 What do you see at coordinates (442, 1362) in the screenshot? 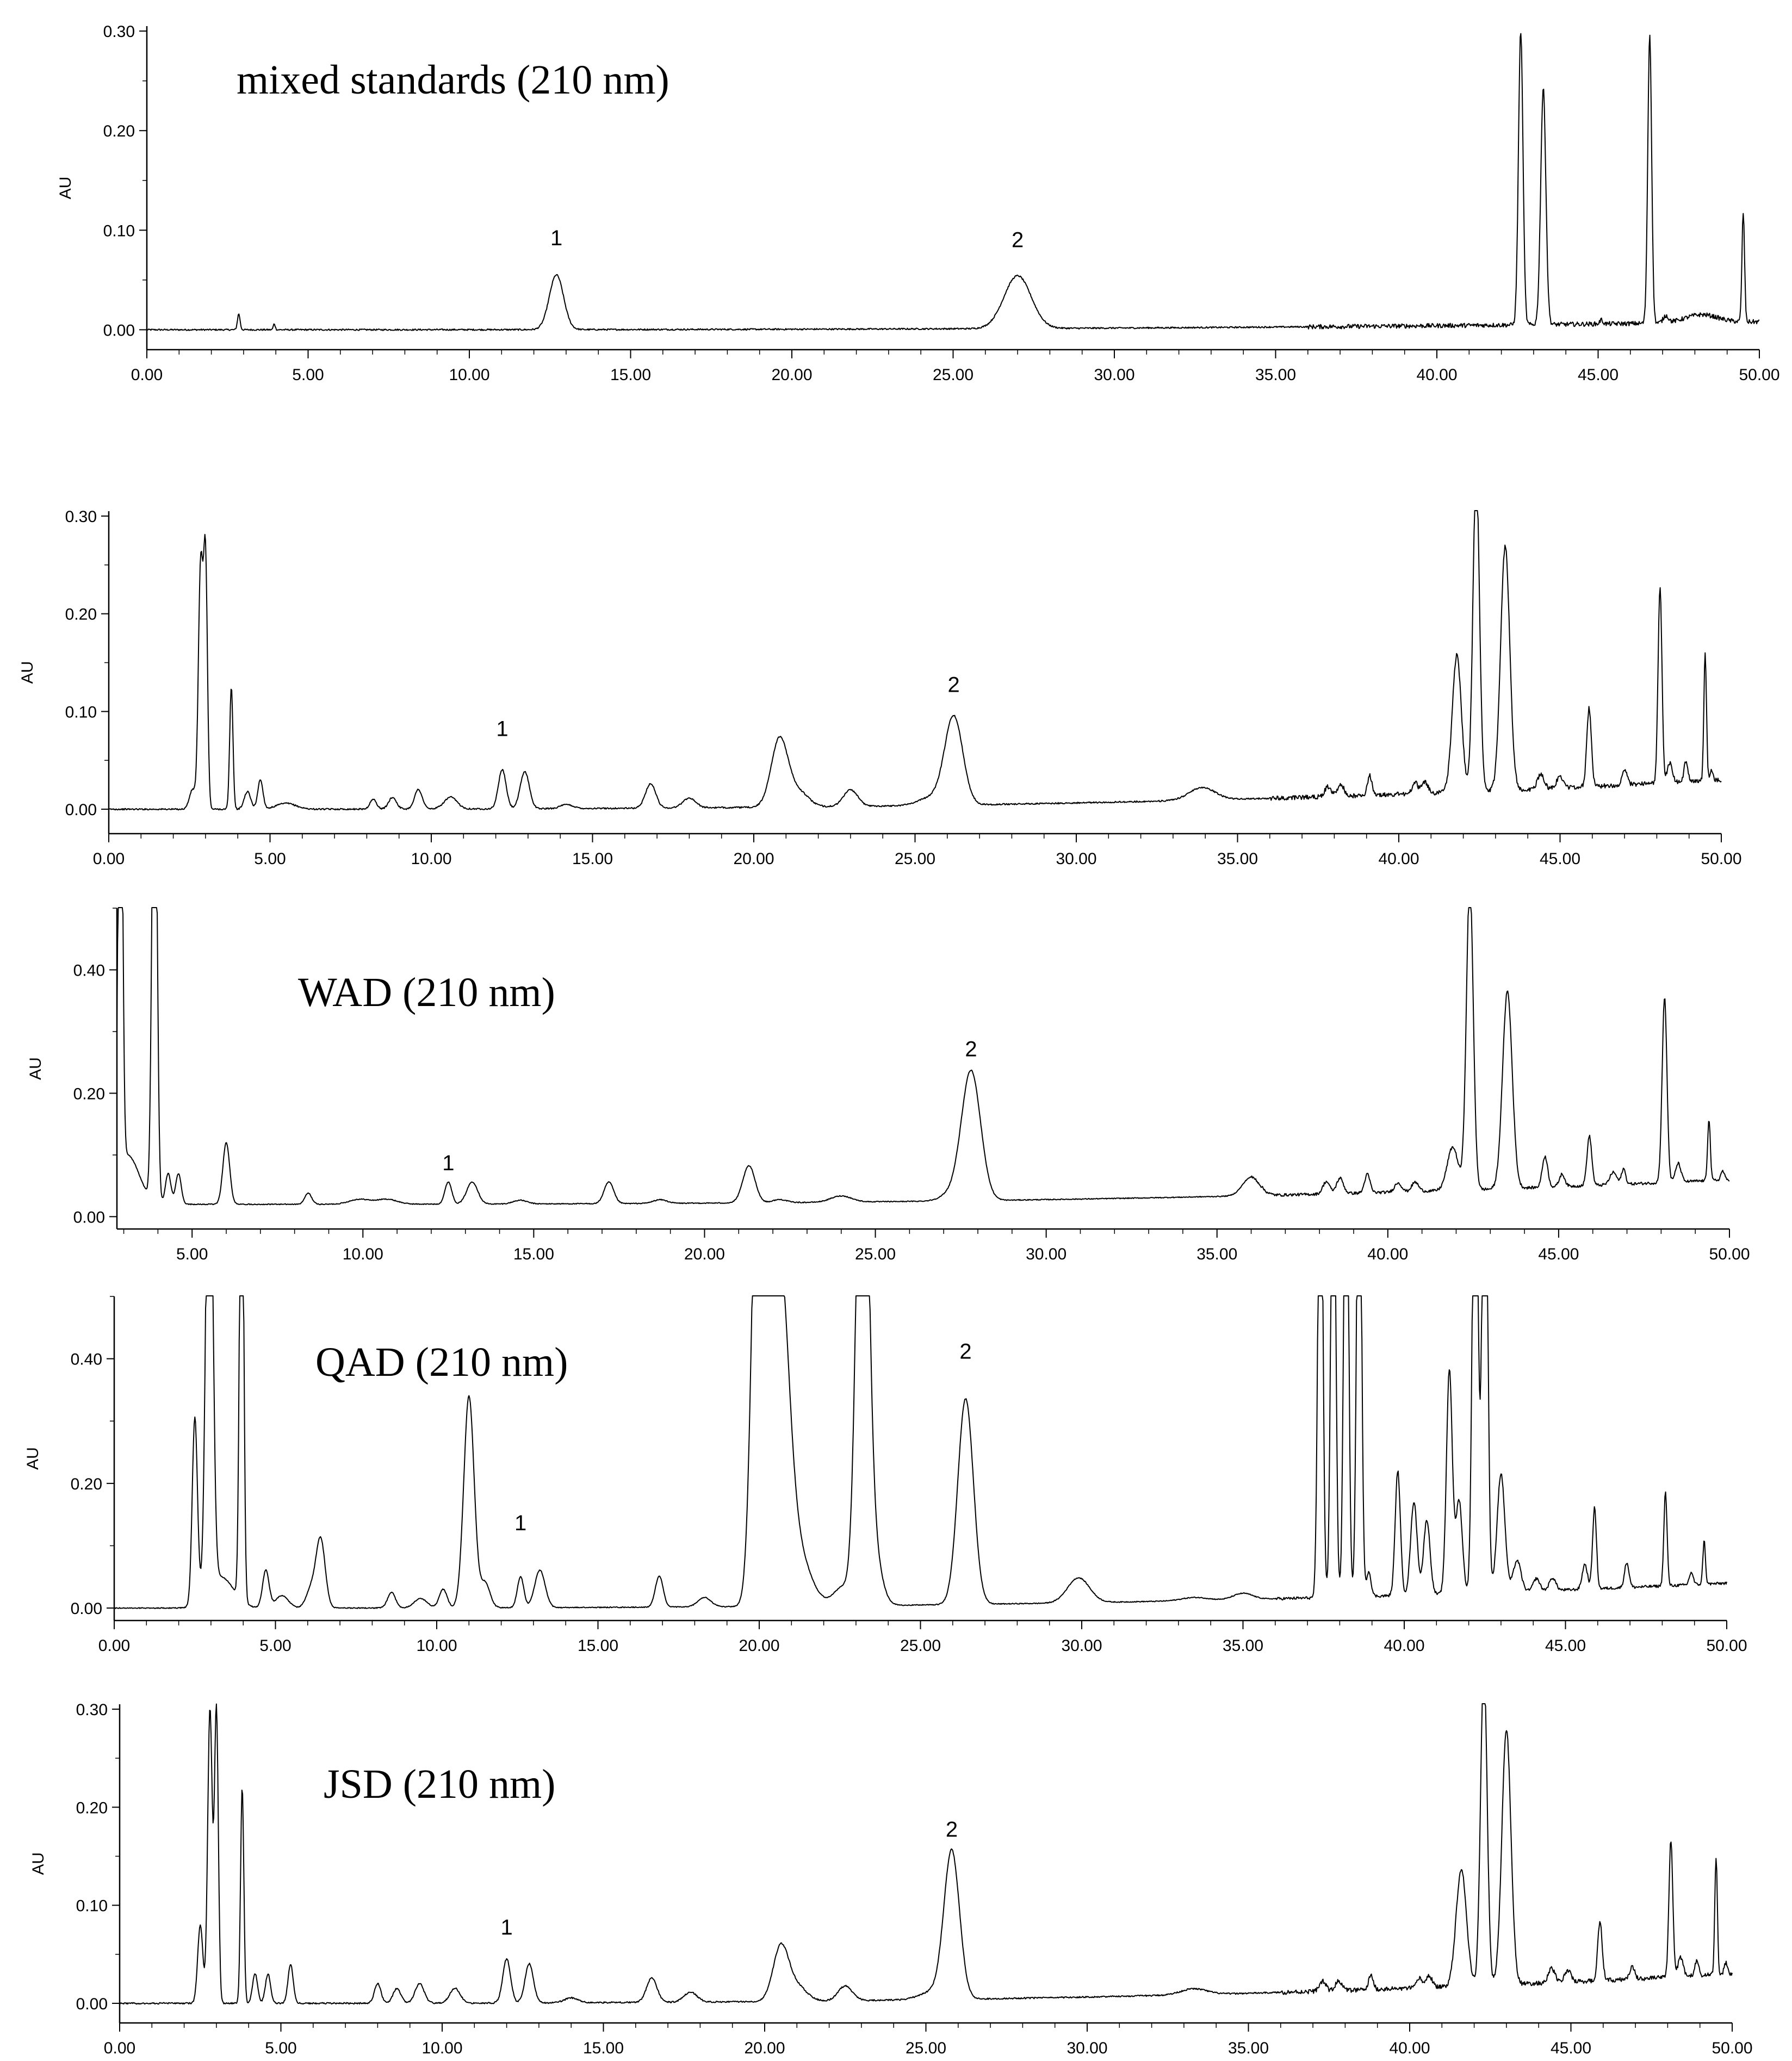
I see `panel-title: QAD (210 nm)` at bounding box center [442, 1362].